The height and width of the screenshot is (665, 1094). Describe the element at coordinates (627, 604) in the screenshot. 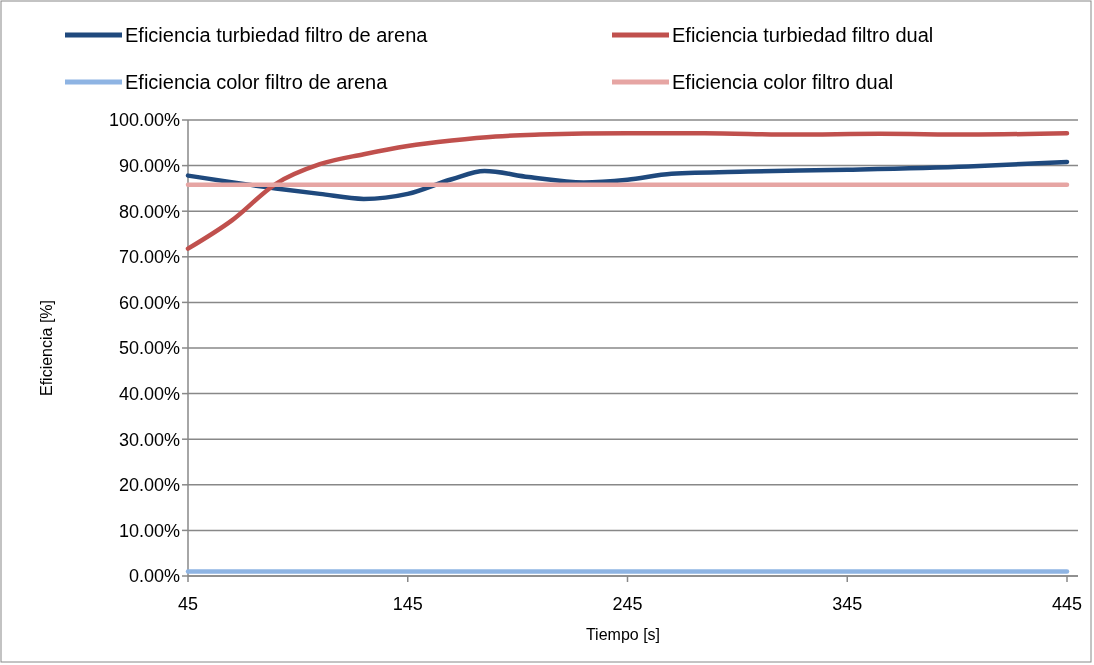

I see `x-tick-label: 245` at that location.